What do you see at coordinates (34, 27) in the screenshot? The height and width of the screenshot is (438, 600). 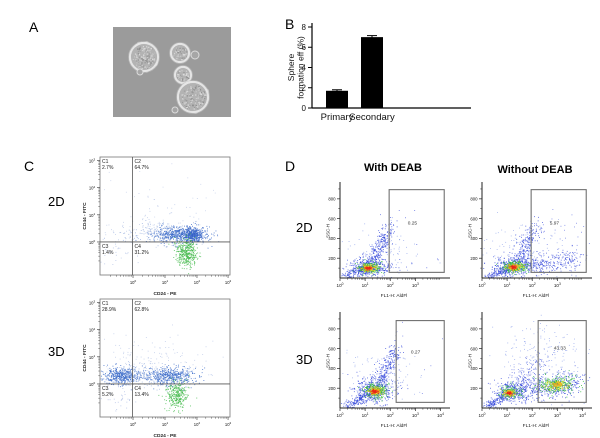 I see `panel-a-label: A` at bounding box center [34, 27].